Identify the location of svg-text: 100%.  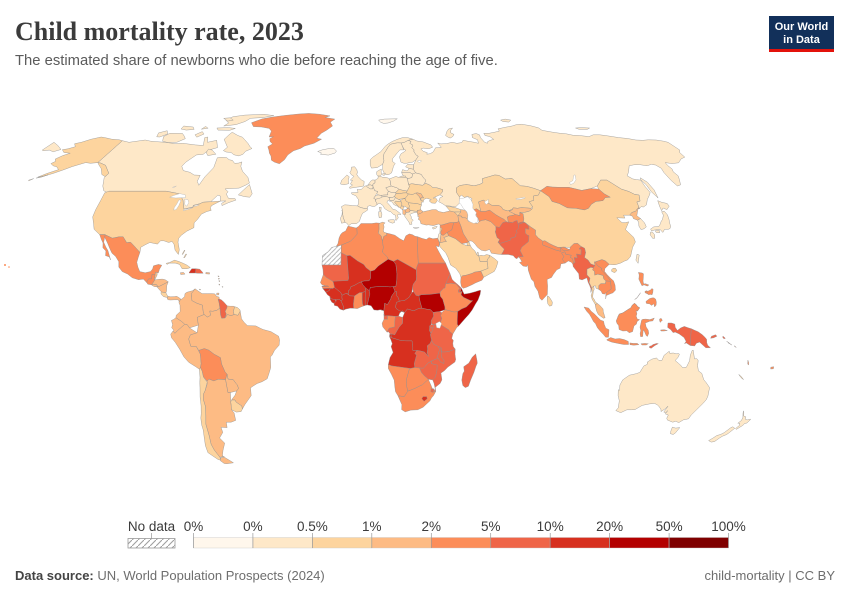
(728, 526).